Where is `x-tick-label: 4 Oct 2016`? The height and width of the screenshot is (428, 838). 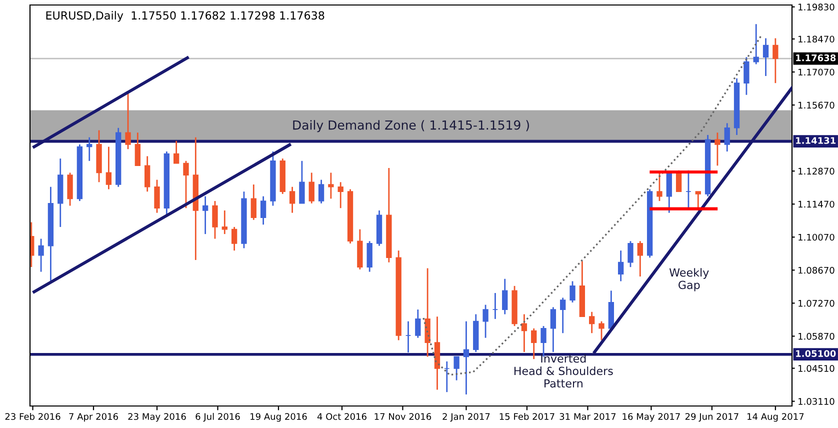 x-tick-label: 4 Oct 2016 is located at coordinates (341, 416).